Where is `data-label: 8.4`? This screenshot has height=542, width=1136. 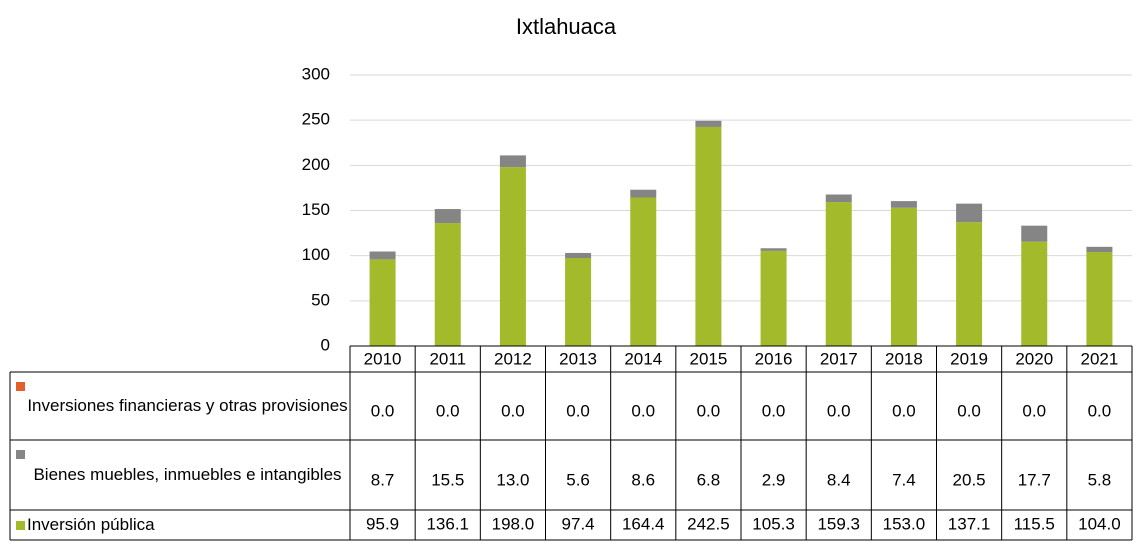 data-label: 8.4 is located at coordinates (839, 479).